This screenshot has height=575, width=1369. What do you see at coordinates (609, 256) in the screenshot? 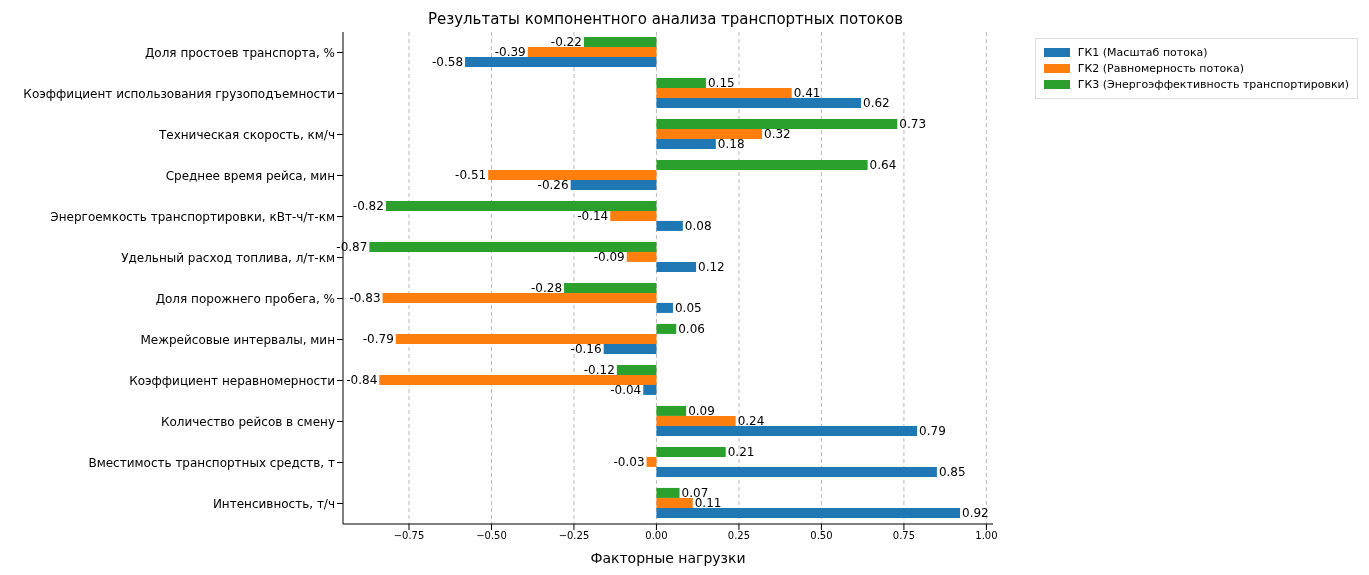
I see `data-label: -0.09` at bounding box center [609, 256].